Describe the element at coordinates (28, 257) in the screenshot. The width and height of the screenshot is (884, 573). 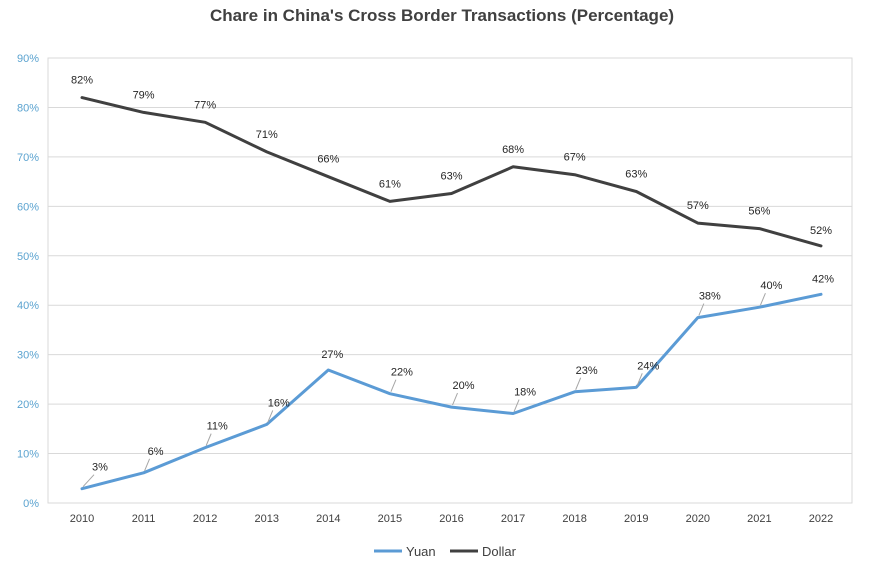
I see `y-tick-label: 50%` at that location.